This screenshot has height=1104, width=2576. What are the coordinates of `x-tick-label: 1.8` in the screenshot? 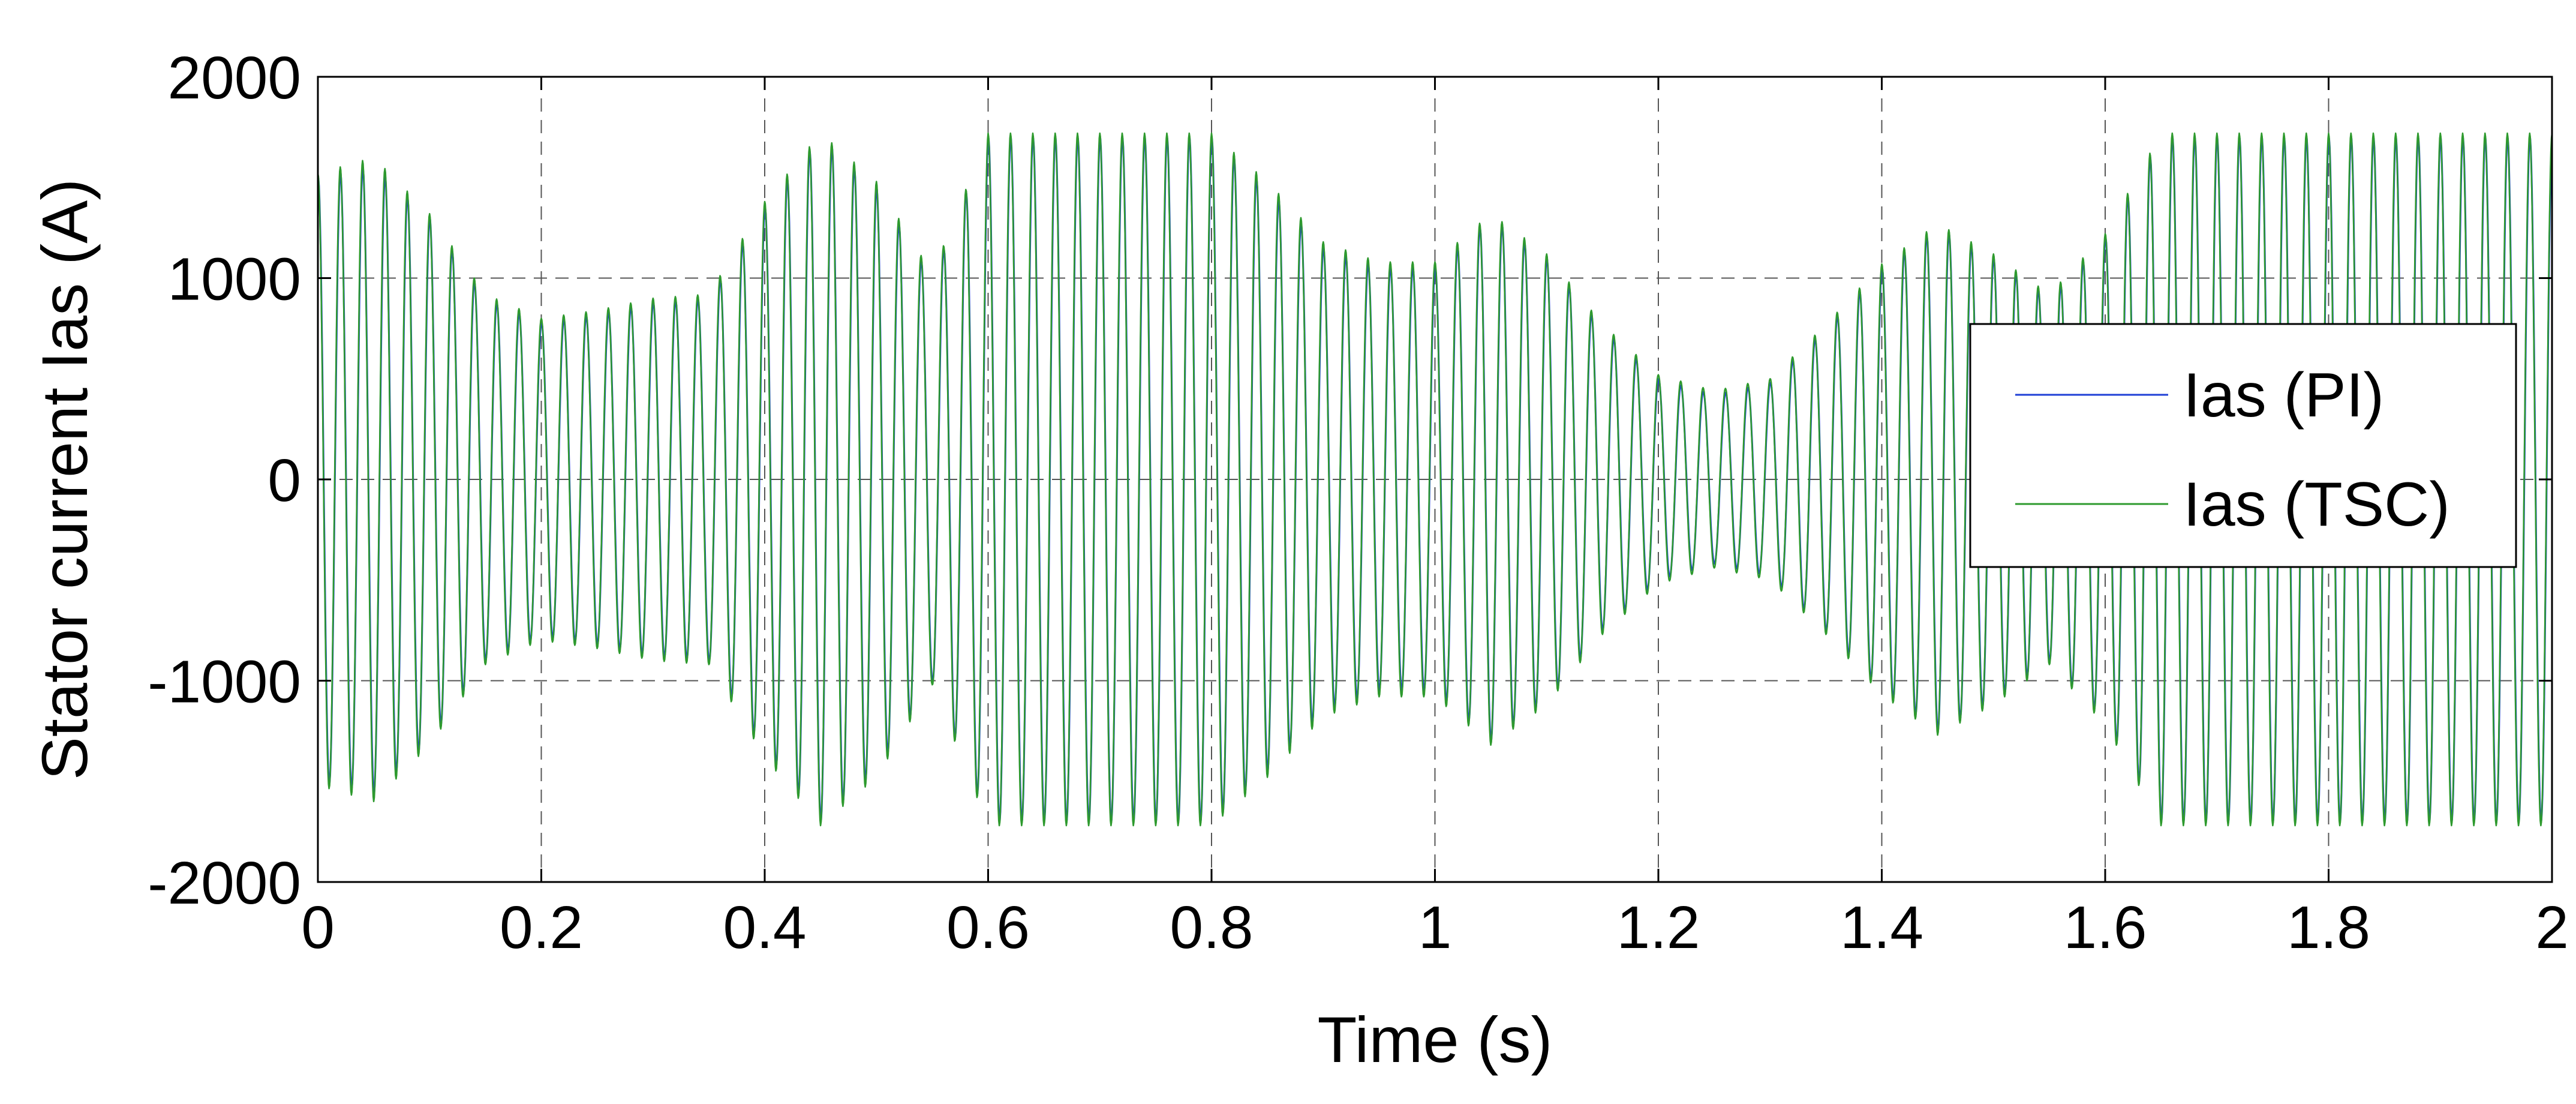 It's located at (2329, 927).